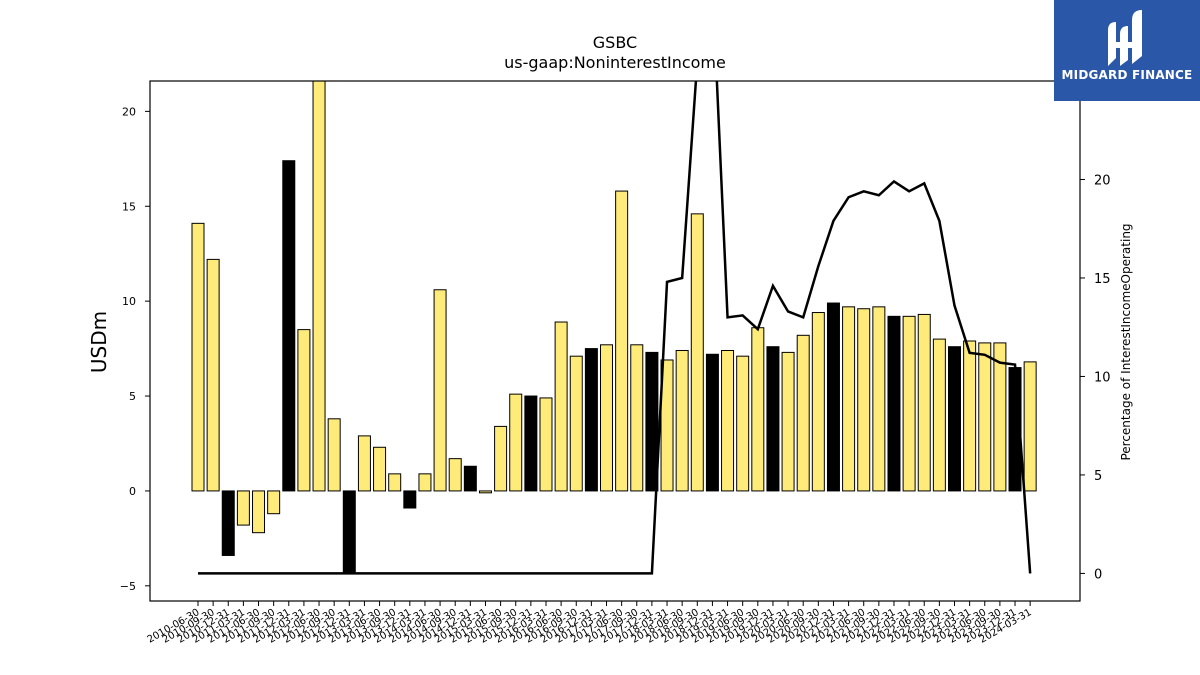  Describe the element at coordinates (99, 342) in the screenshot. I see `y-axis-label: USDm` at that location.